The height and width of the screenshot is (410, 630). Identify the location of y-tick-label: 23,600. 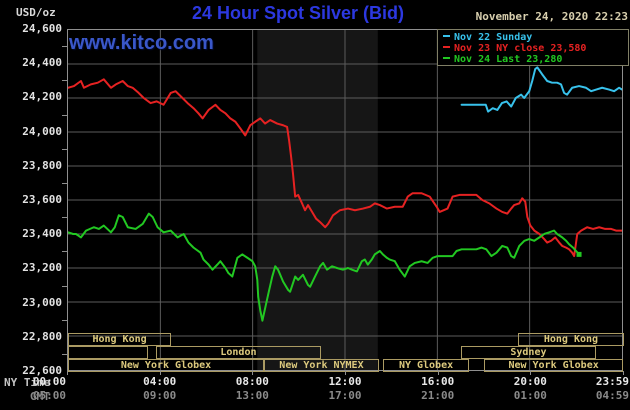
(42, 199).